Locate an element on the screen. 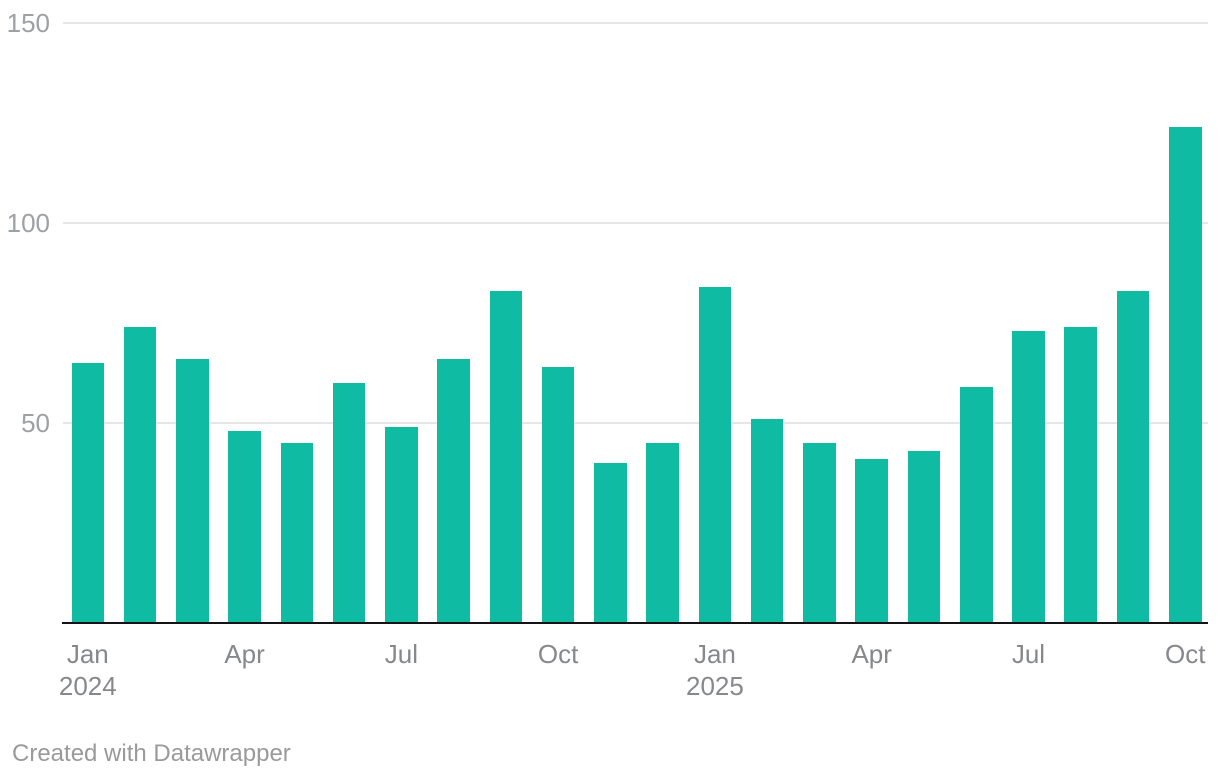  bar-jul-2025 is located at coordinates (1028, 477).